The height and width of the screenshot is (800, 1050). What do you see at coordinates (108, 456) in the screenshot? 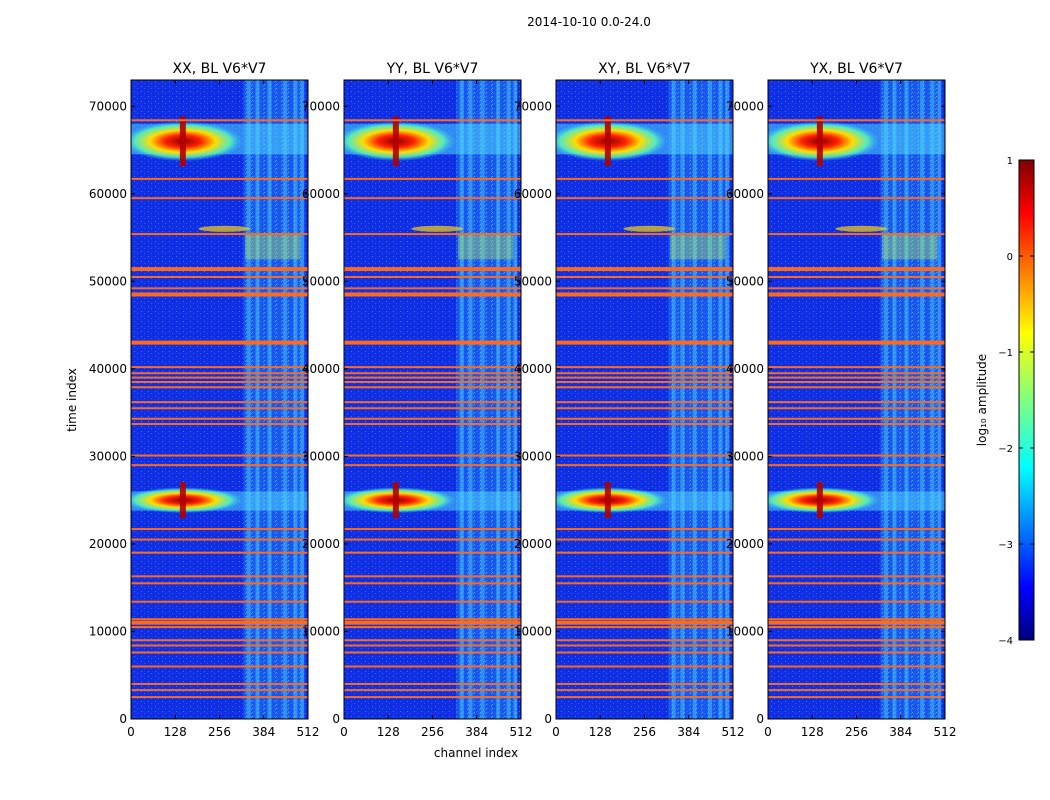
I see `y-tick-label: 30000` at bounding box center [108, 456].